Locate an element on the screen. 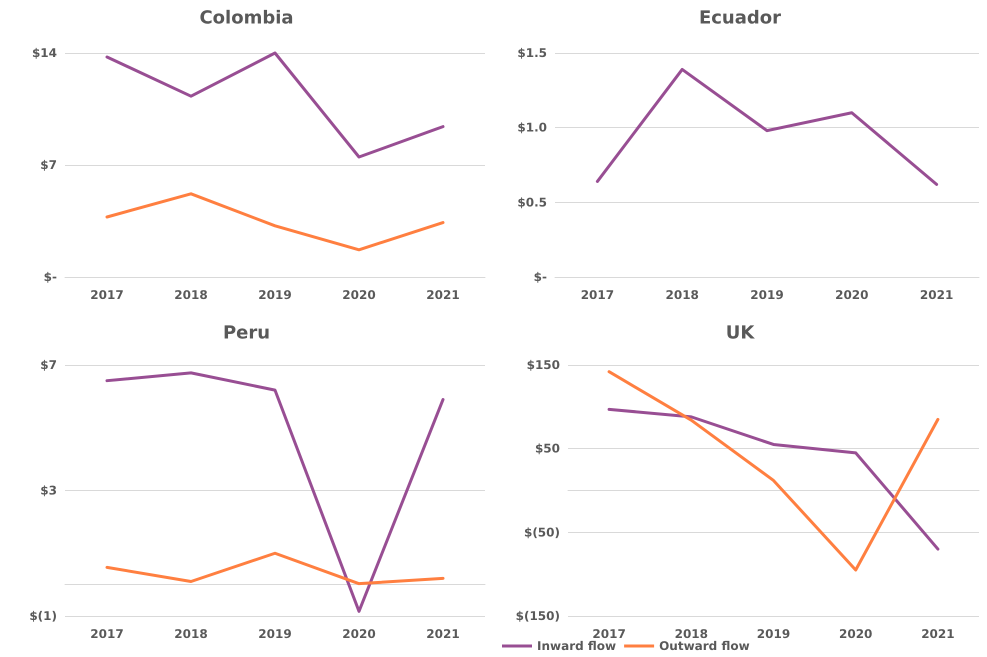 Image resolution: width=987 pixels, height=657 pixels. y-tick-label: $(150) is located at coordinates (538, 616).